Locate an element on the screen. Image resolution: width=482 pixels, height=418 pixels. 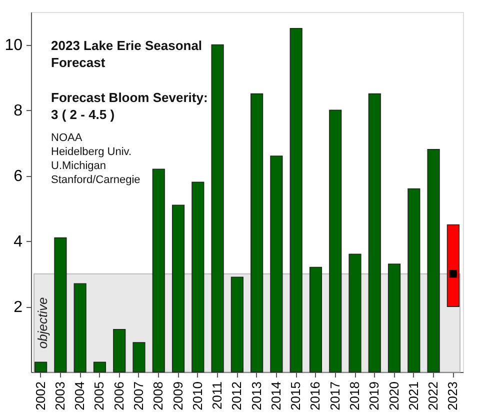
x-tick-label: 2006 is located at coordinates (118, 396).